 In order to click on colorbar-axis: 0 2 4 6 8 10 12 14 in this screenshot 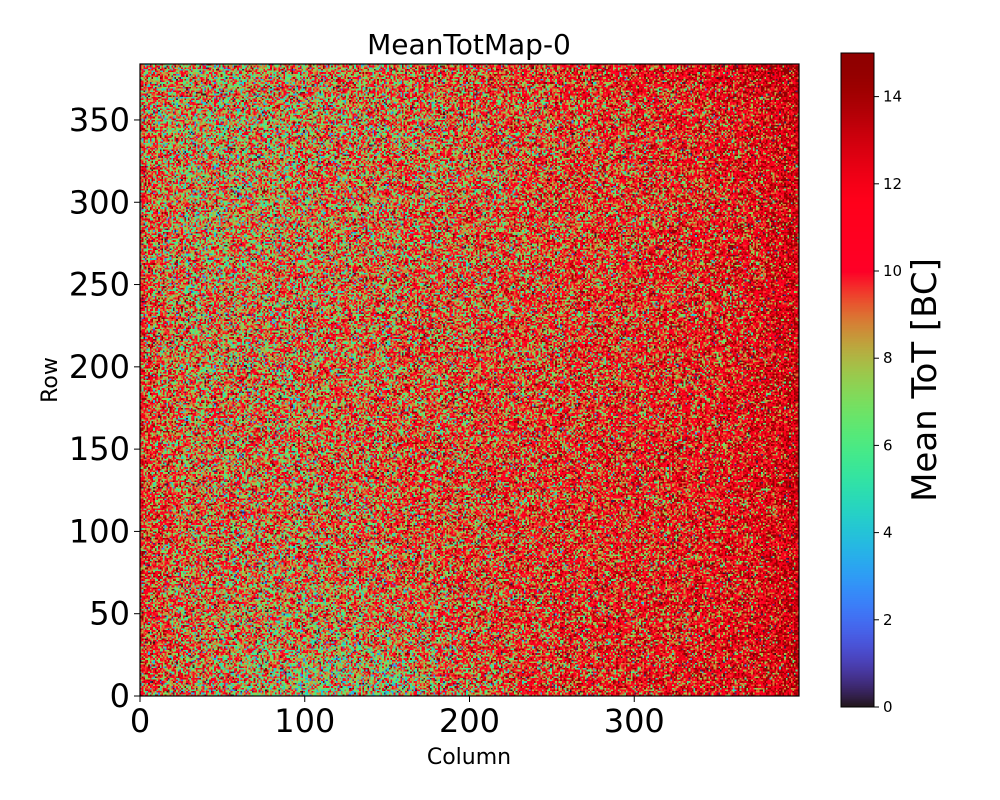, I will do `click(888, 402)`.